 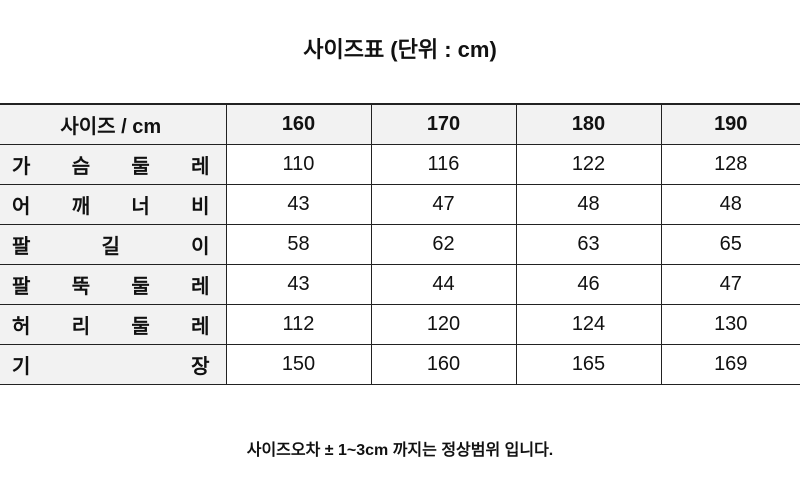 What do you see at coordinates (730, 364) in the screenshot?
I see `cell: 169` at bounding box center [730, 364].